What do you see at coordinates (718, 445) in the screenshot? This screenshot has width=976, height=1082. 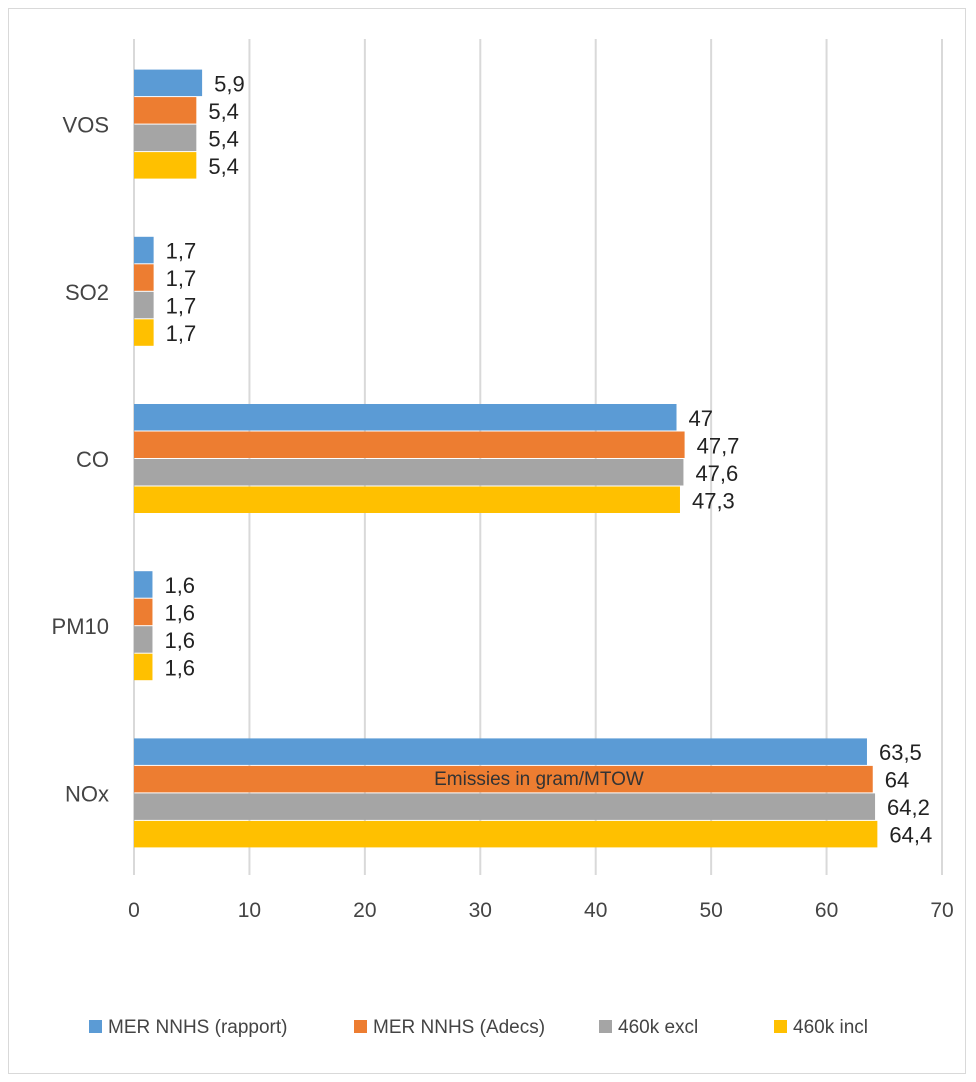 I see `data-label: 47,7` at bounding box center [718, 445].